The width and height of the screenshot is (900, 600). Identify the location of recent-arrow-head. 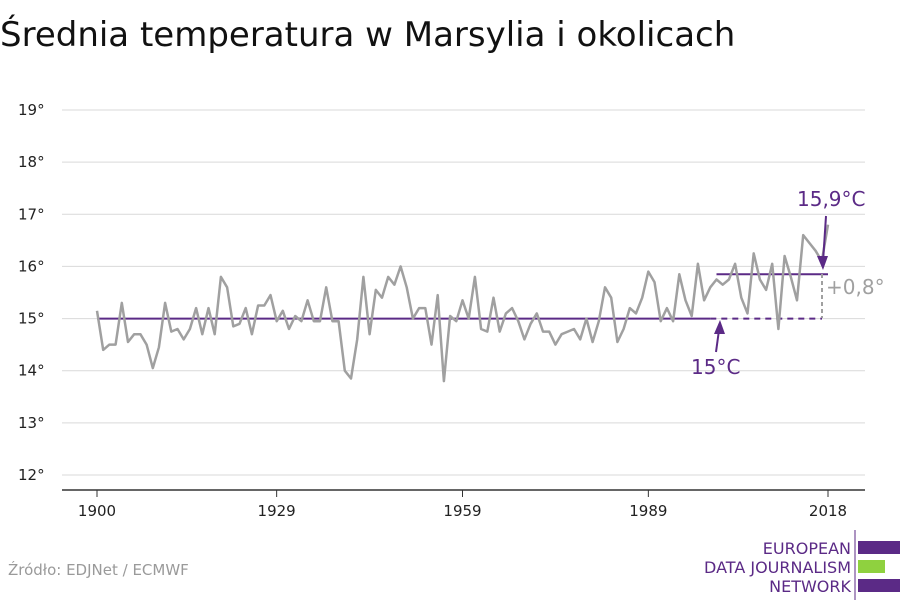
(822, 263).